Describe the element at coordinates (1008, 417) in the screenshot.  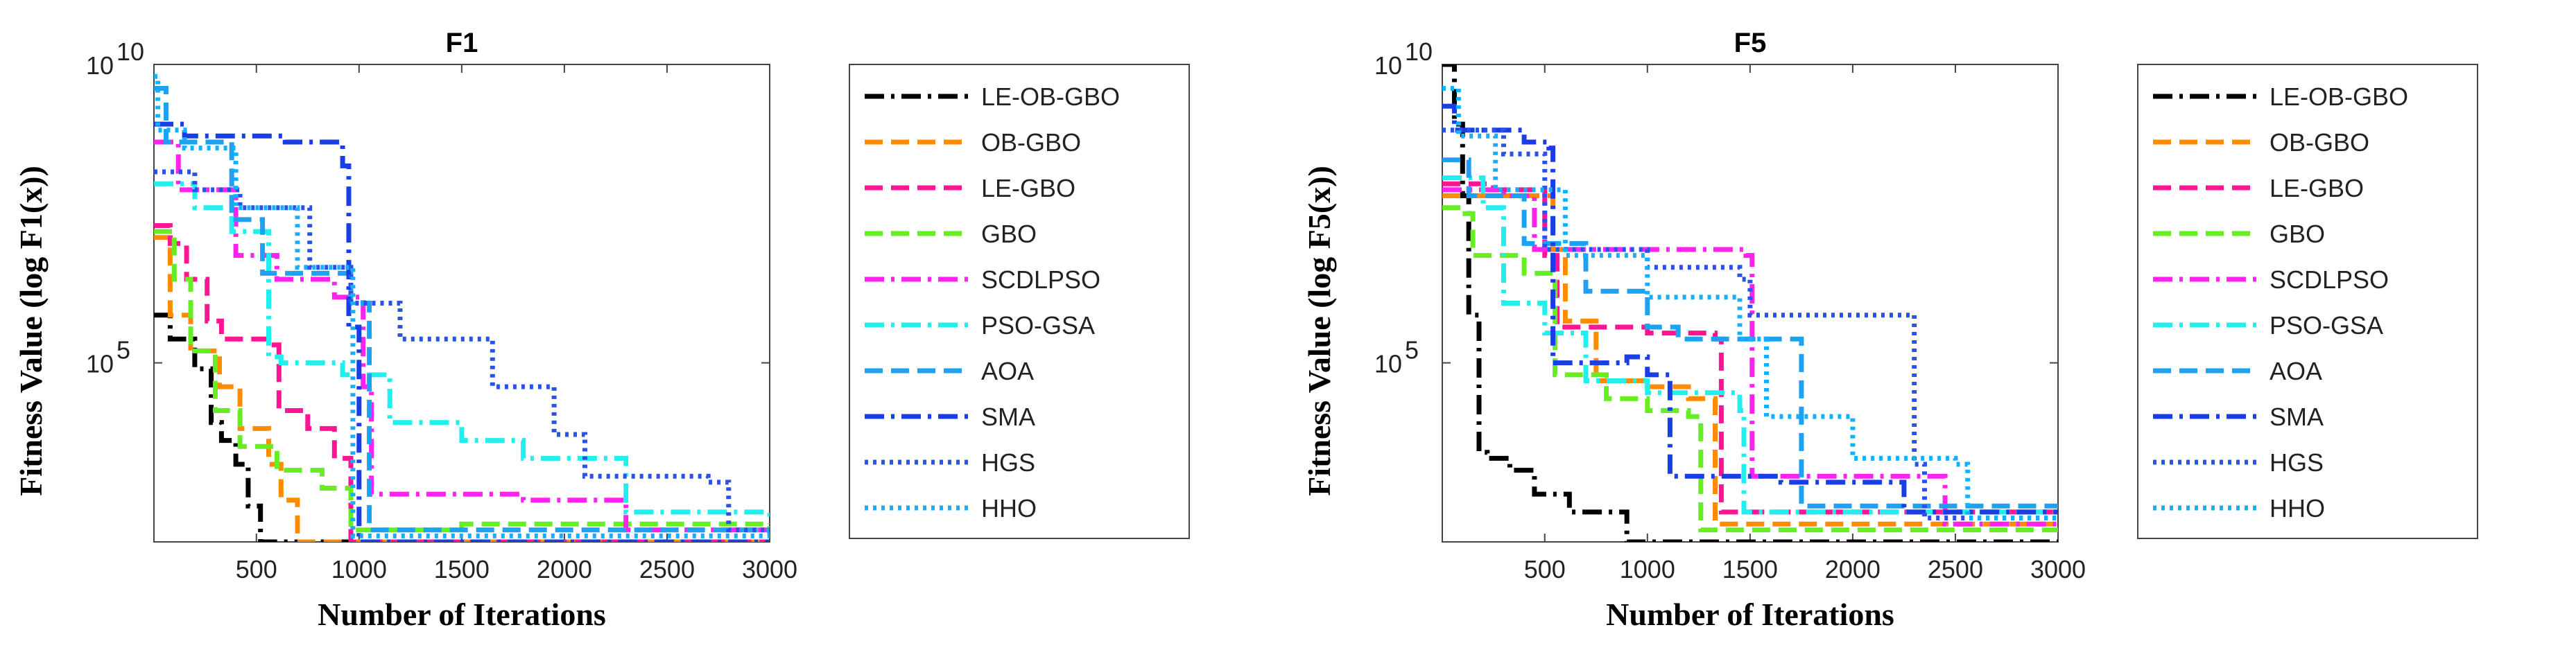
I see `f1-legend-label: SMA` at that location.